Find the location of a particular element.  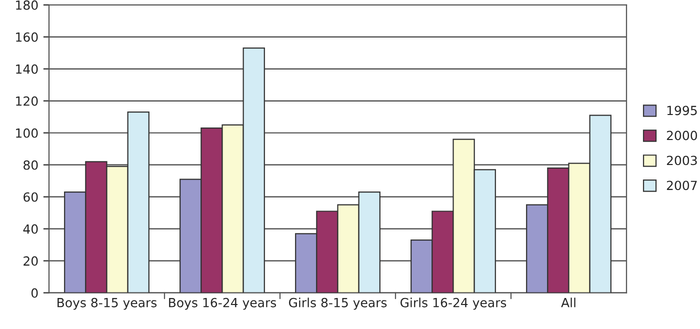

y-tick-label: 120 is located at coordinates (27, 101).